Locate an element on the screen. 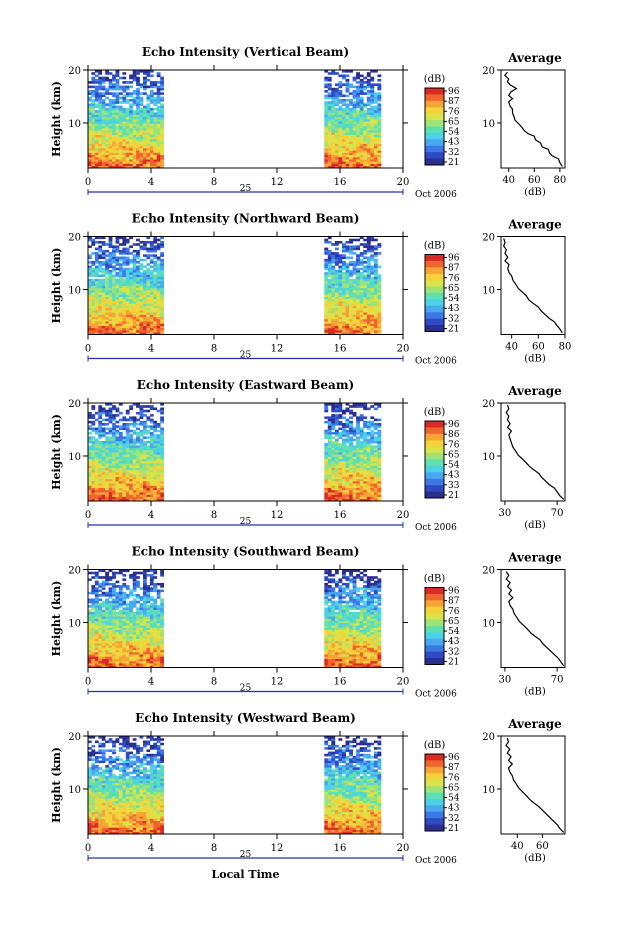  colorbar-segment is located at coordinates (434, 448).